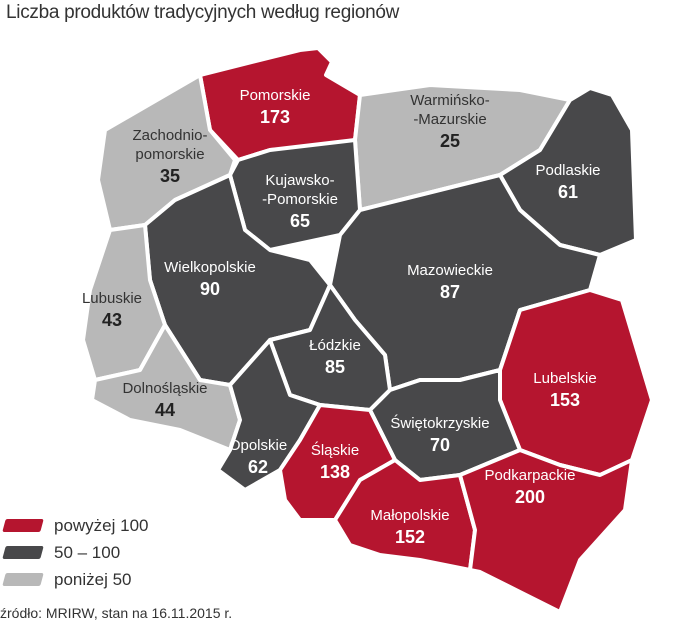 This screenshot has height=640, width=675. I want to click on region-name: Podkarpackie, so click(530, 475).